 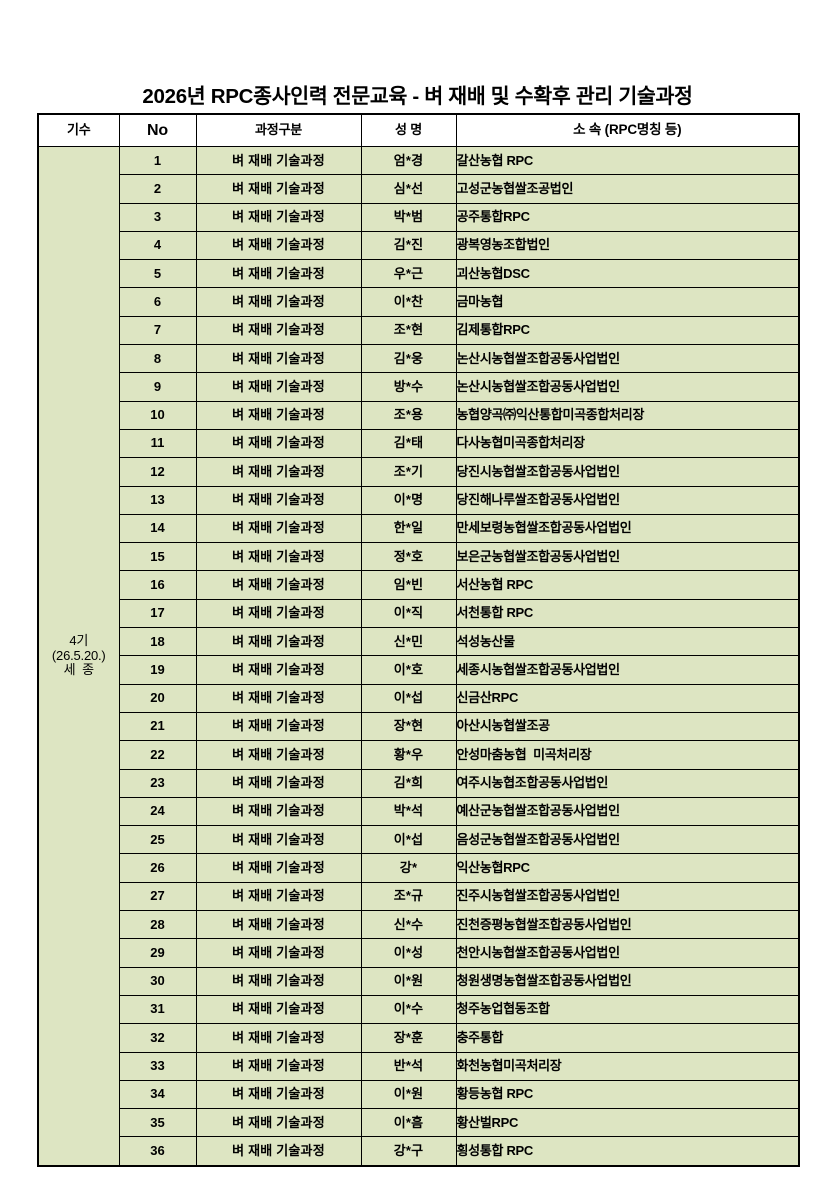 What do you see at coordinates (627, 472) in the screenshot?
I see `cell-org: 당진시농협쌀조합공동사업법인` at bounding box center [627, 472].